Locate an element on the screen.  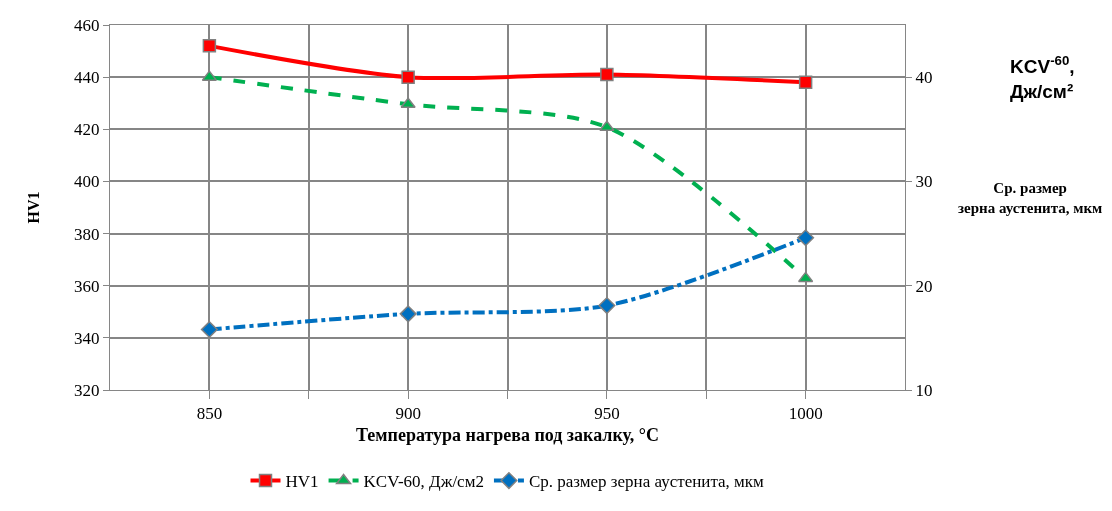
y2-tick-label: 20 is located at coordinates (924, 286).